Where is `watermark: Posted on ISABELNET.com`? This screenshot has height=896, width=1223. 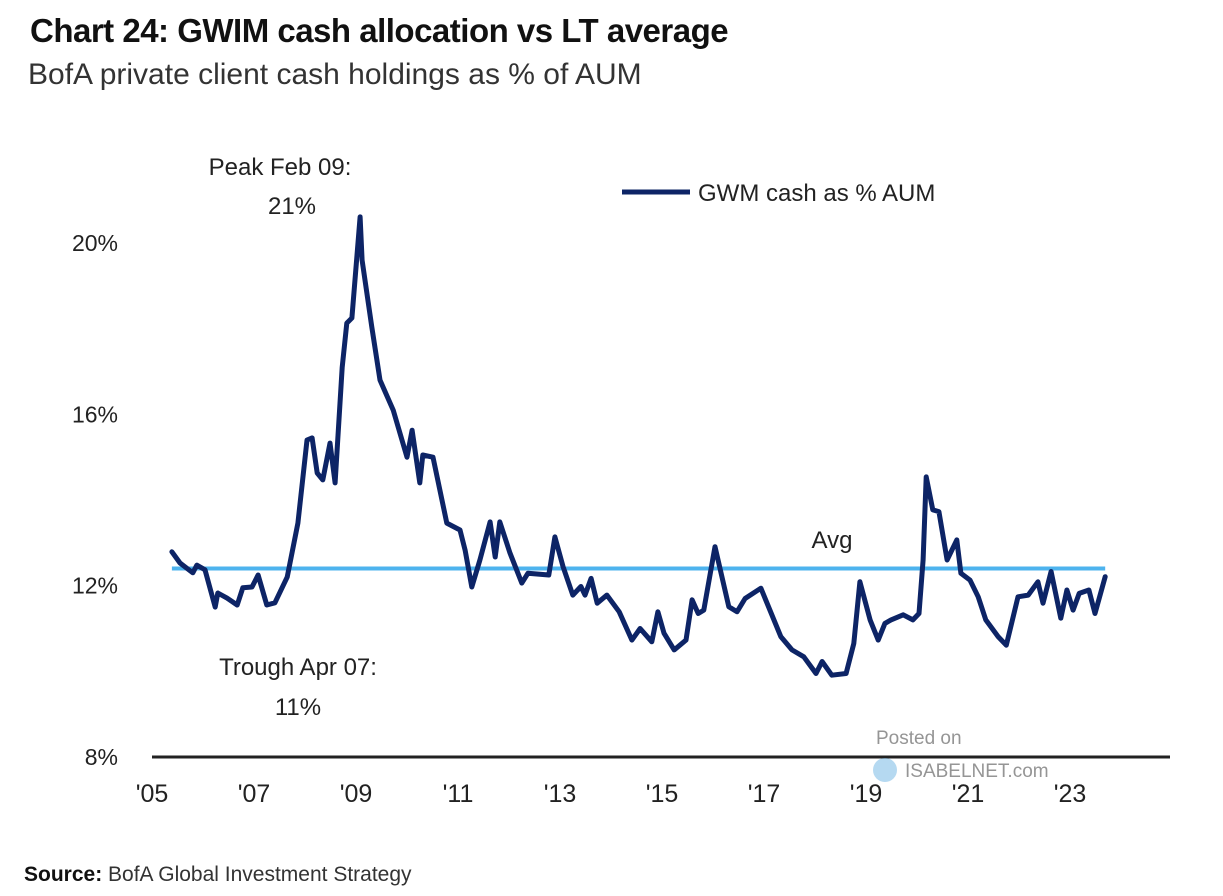 watermark: Posted on ISABELNET.com is located at coordinates (961, 755).